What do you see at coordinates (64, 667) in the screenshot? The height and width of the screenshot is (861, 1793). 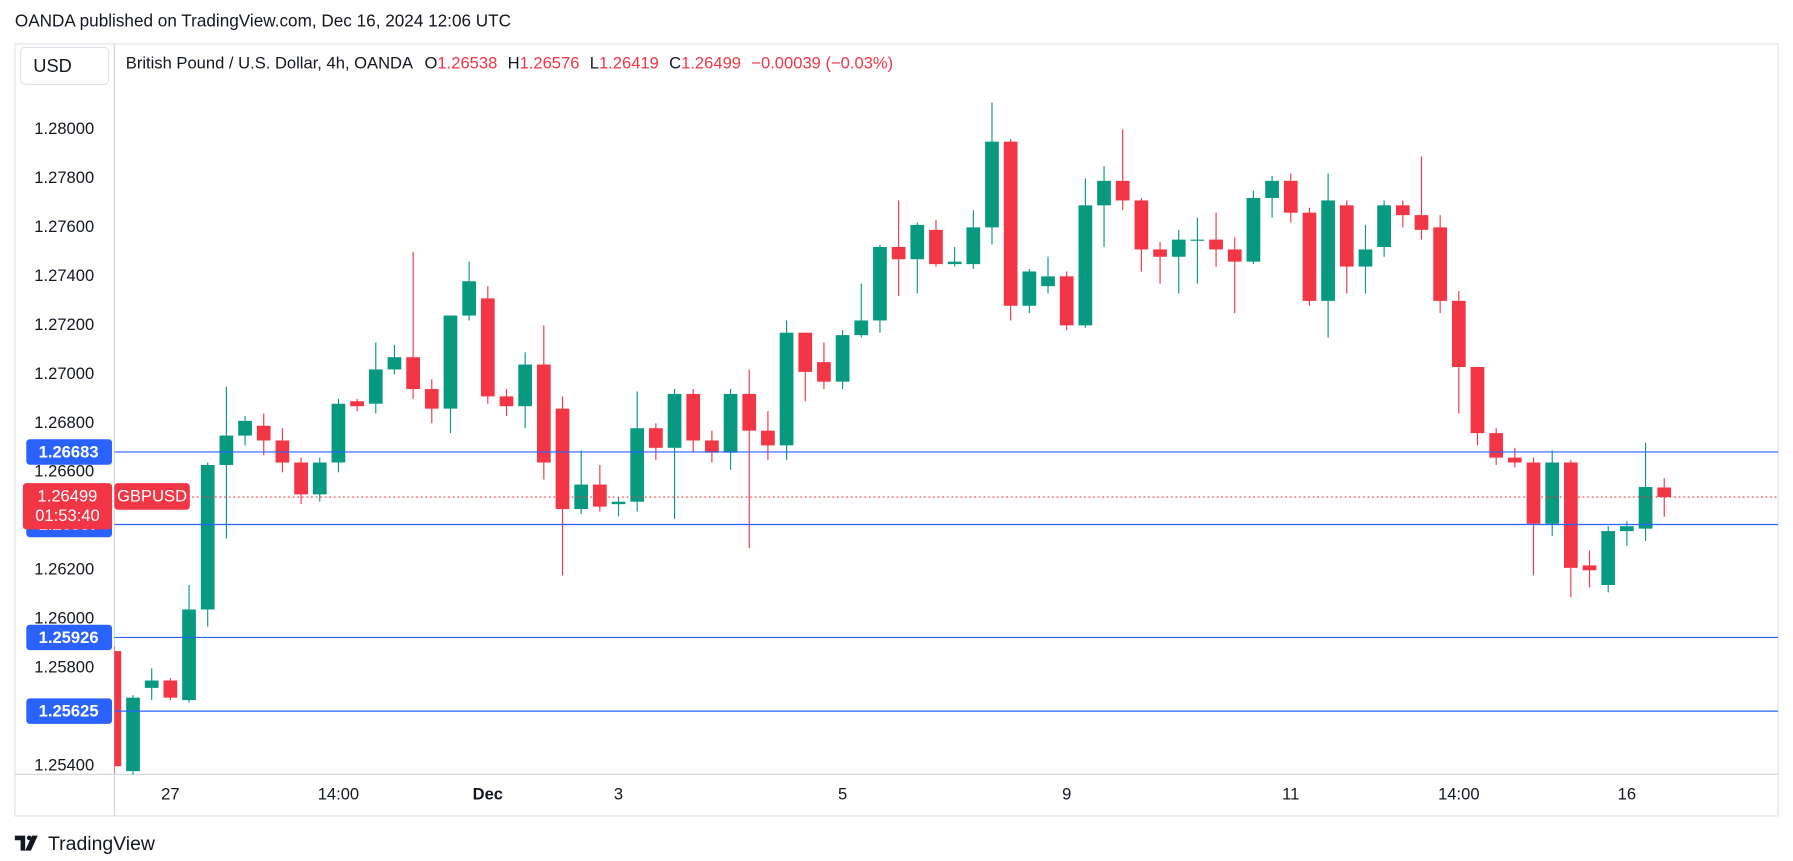 I see `y-tick-label: 1.25800` at bounding box center [64, 667].